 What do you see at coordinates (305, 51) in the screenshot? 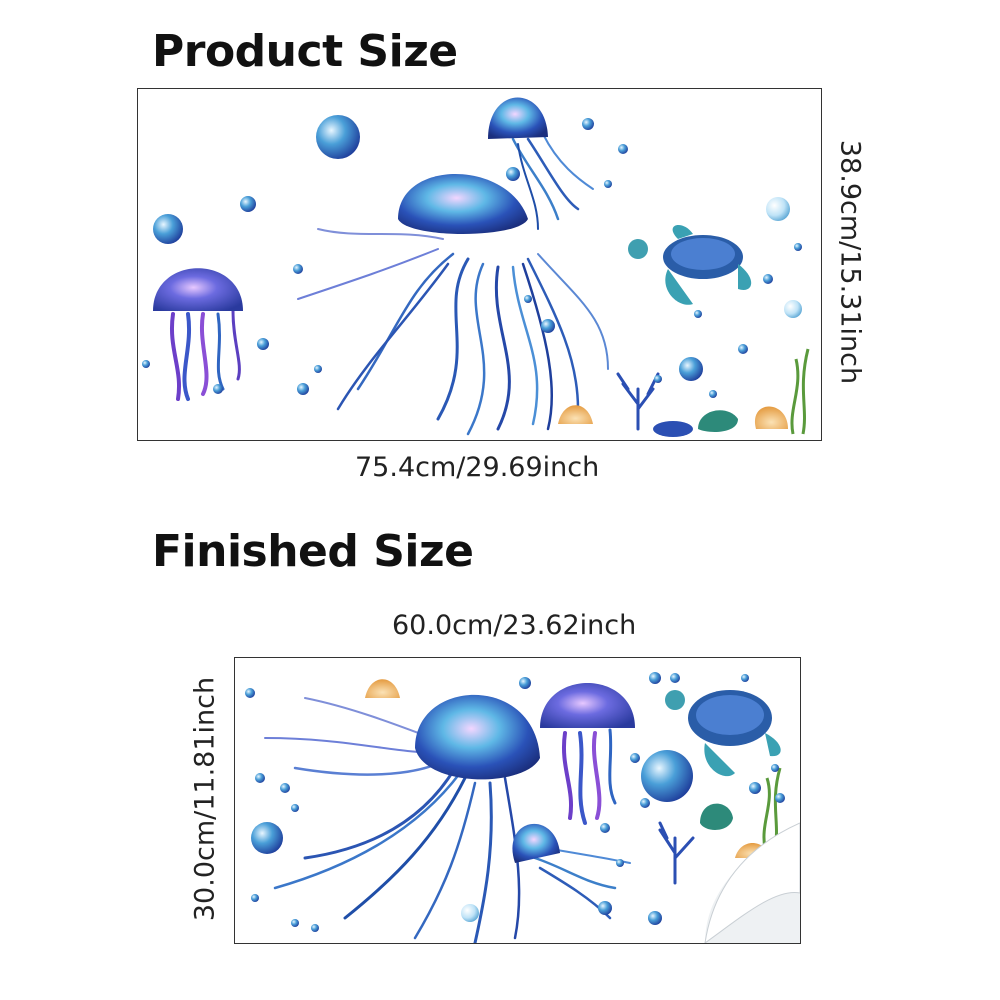
I see `product-size-title: Product Size` at bounding box center [305, 51].